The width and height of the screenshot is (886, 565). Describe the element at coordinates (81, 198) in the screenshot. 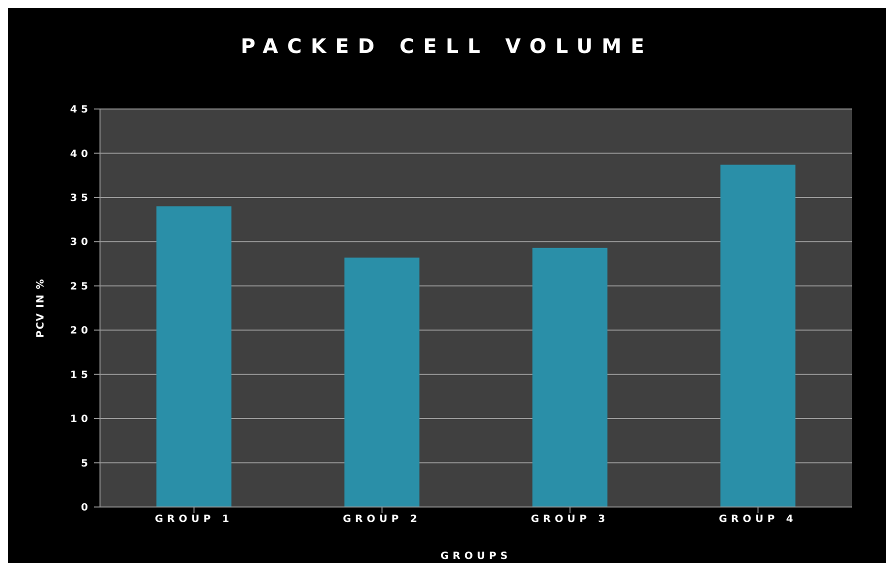

I see `y-tick-label: 35` at that location.